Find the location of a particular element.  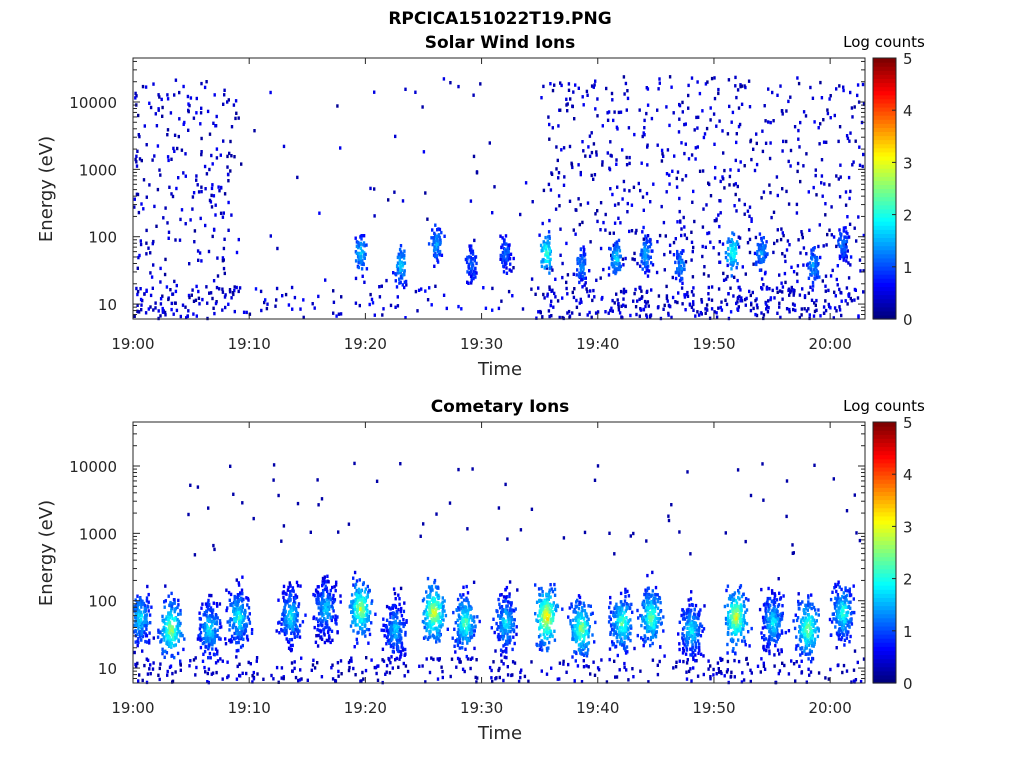

bottom-panel-title: Cometary Ions is located at coordinates (500, 407).